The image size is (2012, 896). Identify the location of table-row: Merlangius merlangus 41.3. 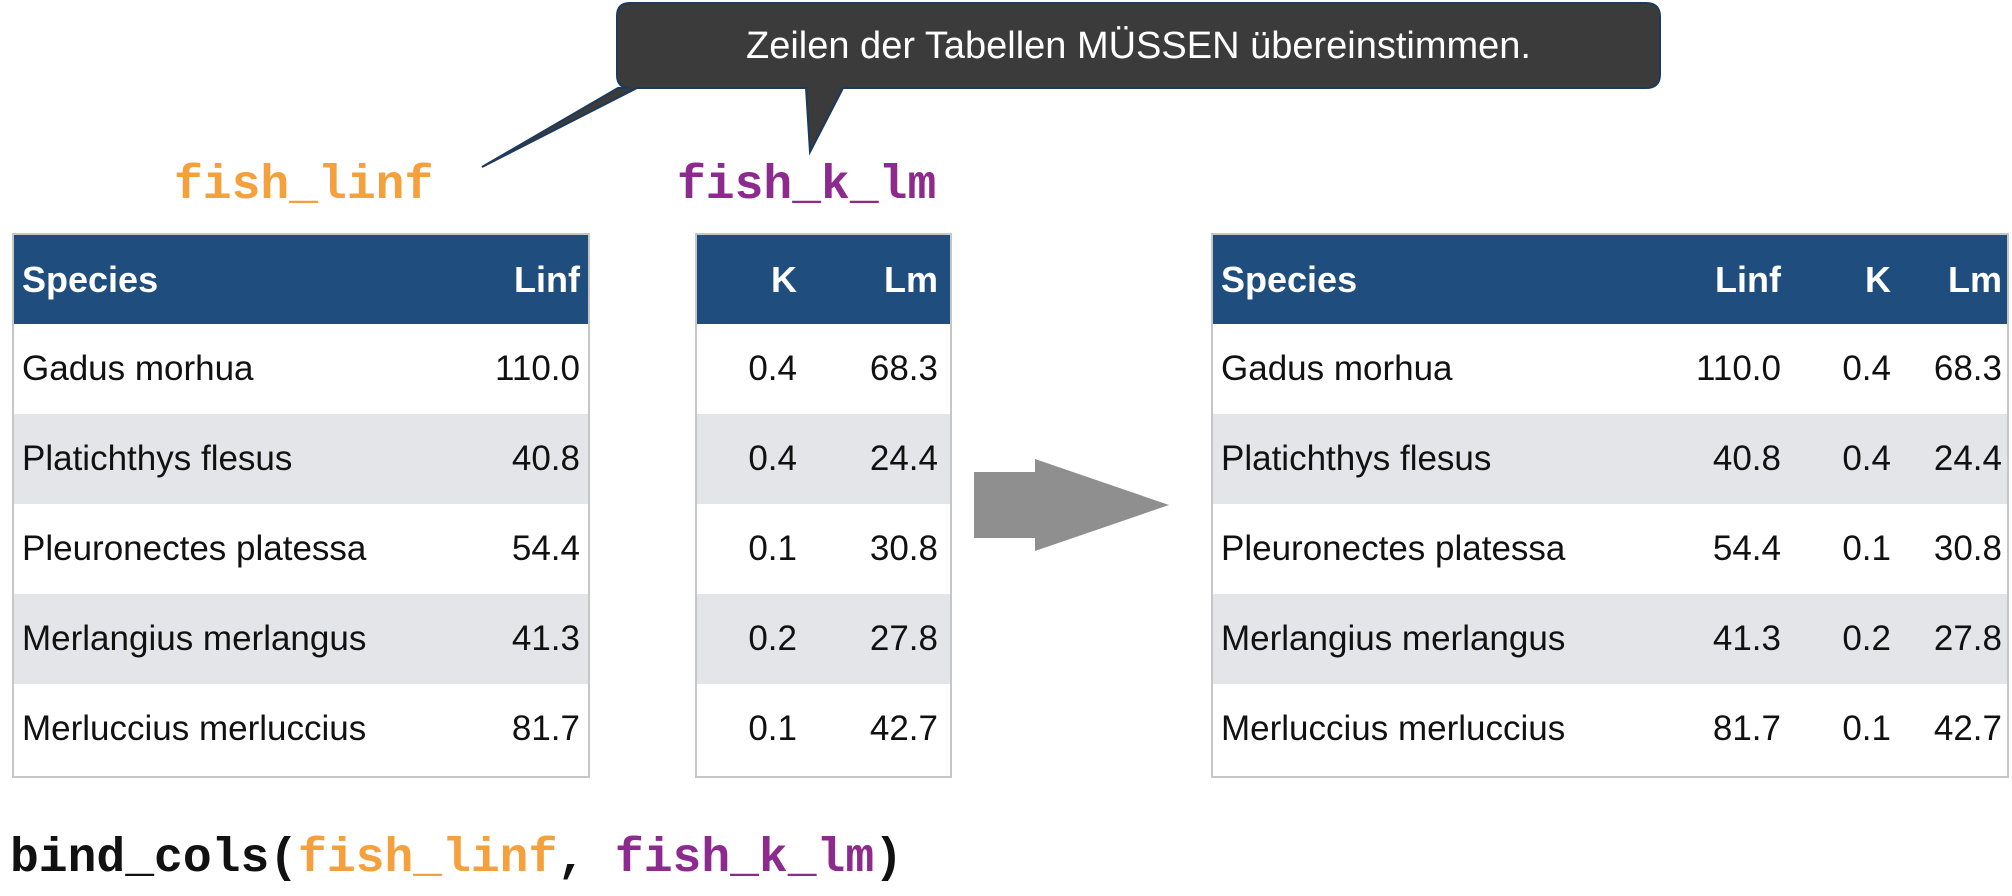
(301, 639).